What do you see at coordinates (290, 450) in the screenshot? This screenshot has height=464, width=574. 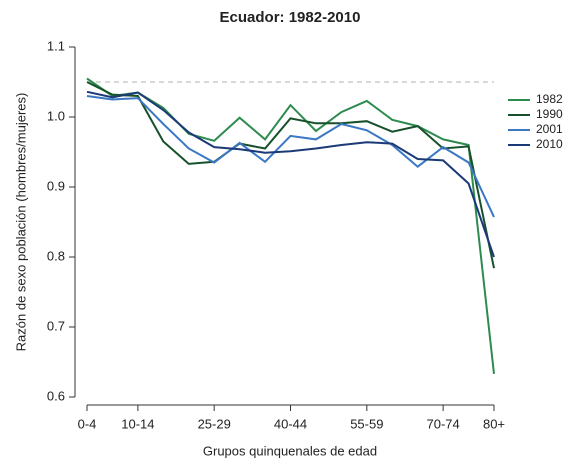 I see `x-axis-label: Grupos quinquenales de edad` at bounding box center [290, 450].